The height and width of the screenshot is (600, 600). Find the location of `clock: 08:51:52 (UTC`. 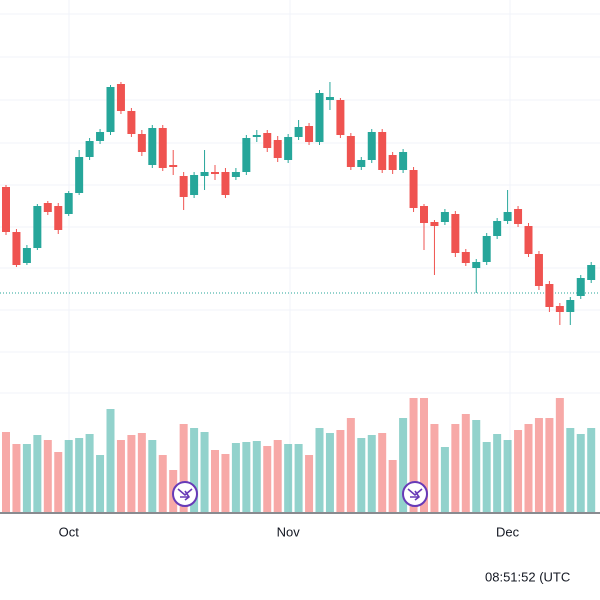

clock: 08:51:52 (UTC is located at coordinates (527, 576).